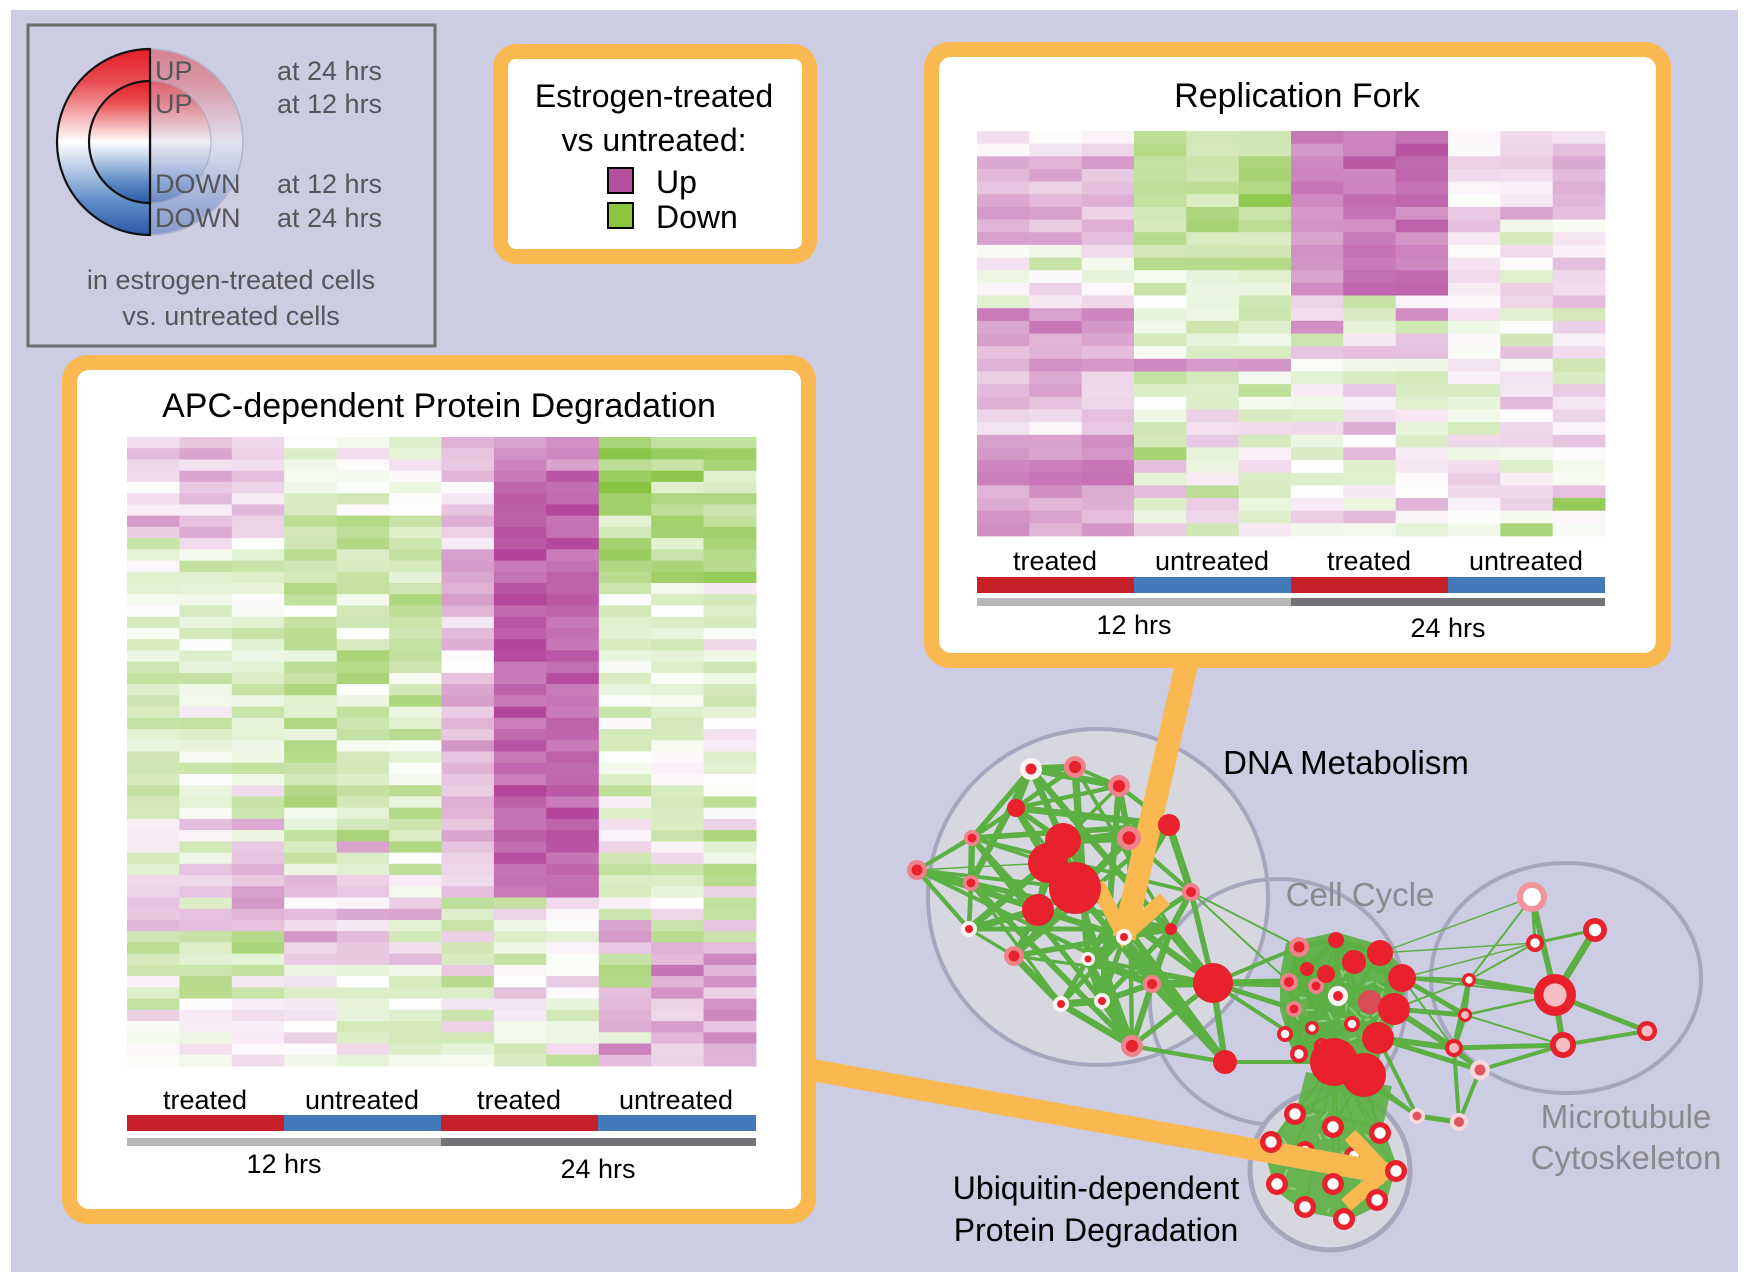 The width and height of the screenshot is (1750, 1279). I want to click on svg-text: Cytoskeleton, so click(1626, 1157).